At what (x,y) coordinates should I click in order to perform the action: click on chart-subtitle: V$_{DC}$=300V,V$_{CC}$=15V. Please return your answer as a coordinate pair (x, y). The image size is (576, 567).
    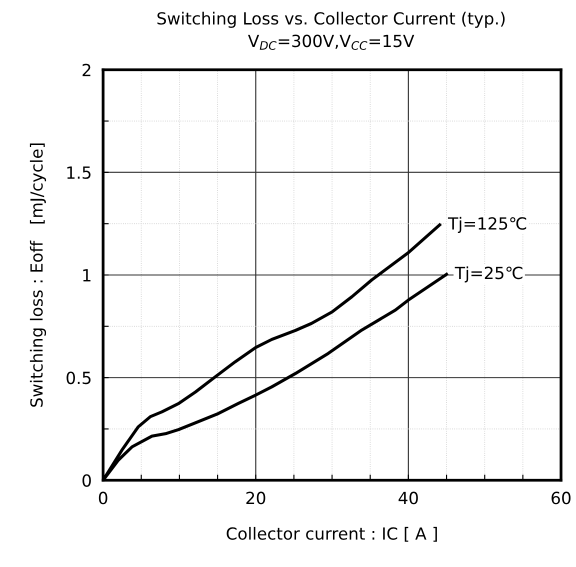
    Looking at the image, I should click on (331, 42).